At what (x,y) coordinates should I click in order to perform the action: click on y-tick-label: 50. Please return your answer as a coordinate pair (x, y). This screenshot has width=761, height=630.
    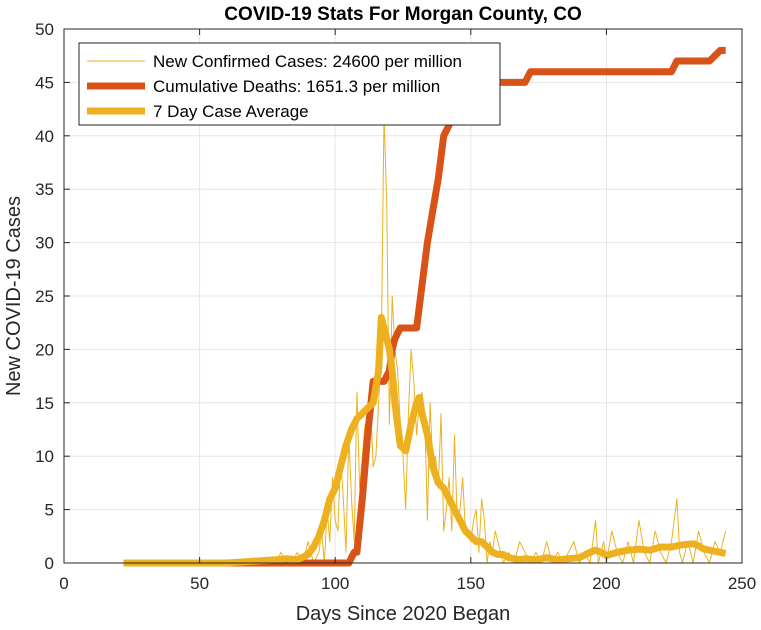
    Looking at the image, I should click on (44, 29).